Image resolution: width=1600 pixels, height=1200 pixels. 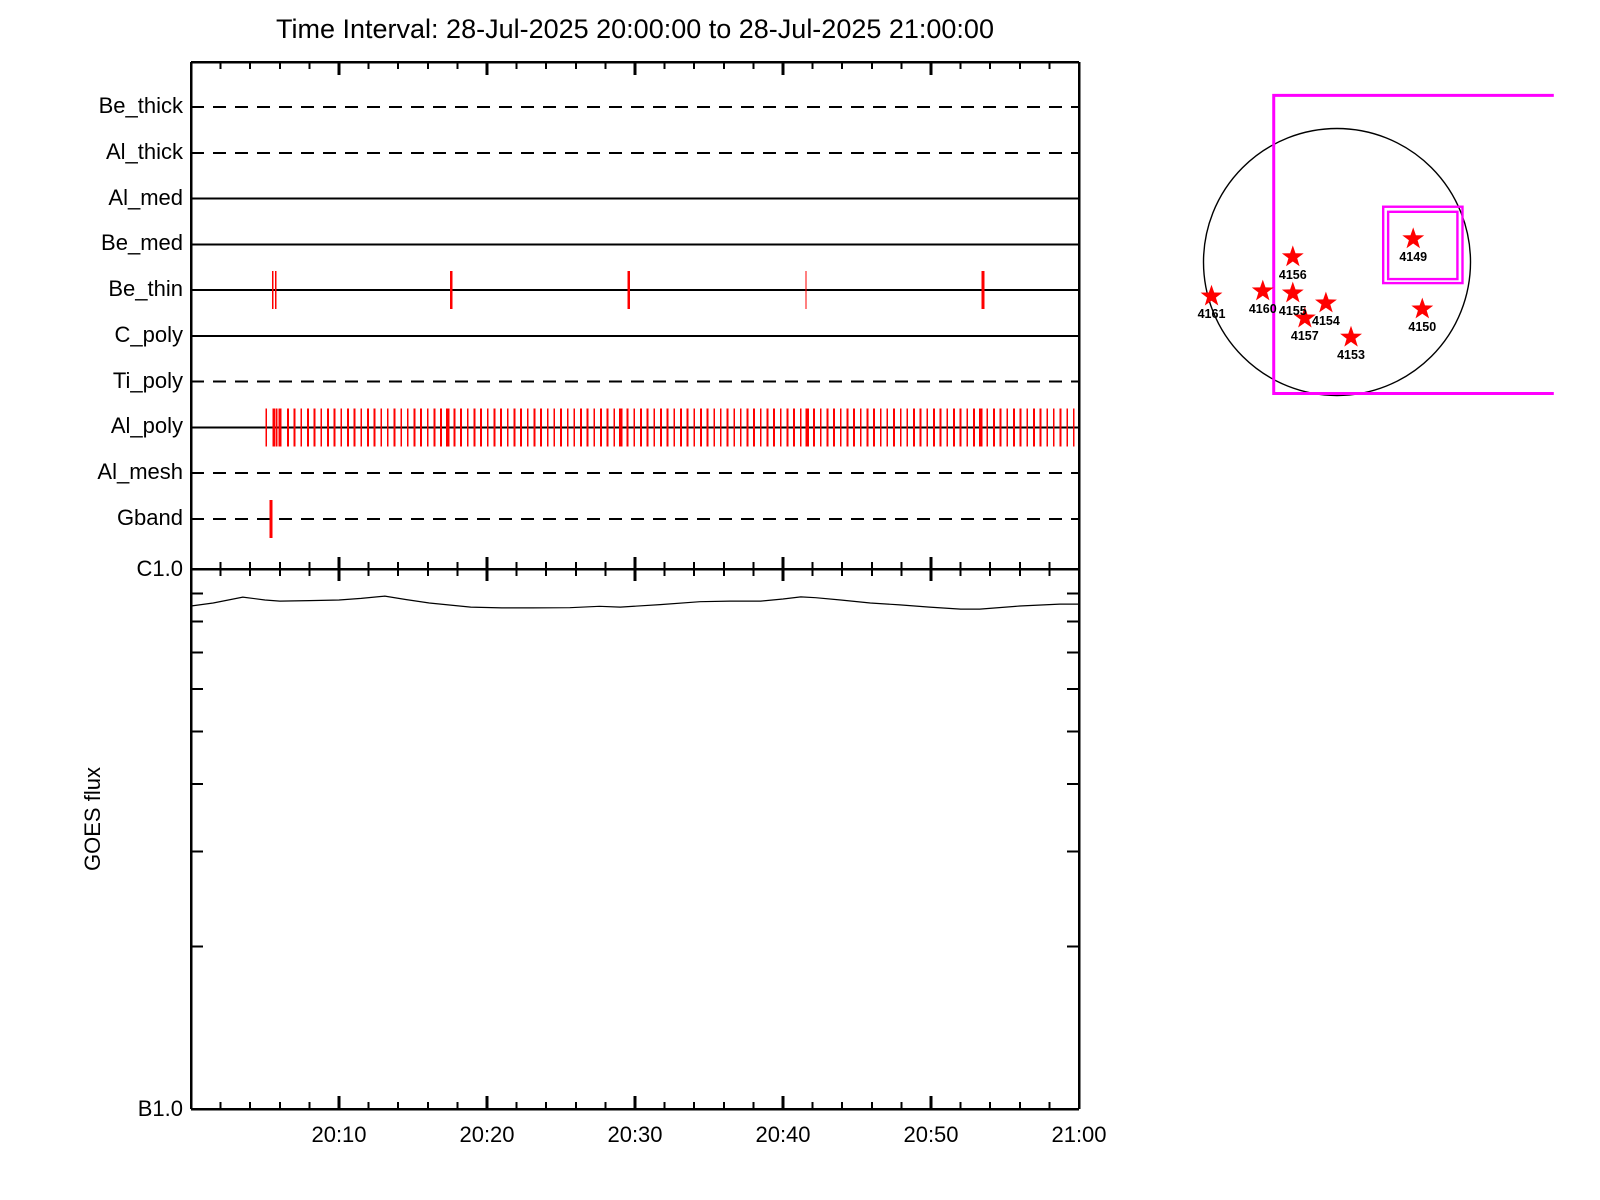 What do you see at coordinates (1337, 262) in the screenshot?
I see `solar-limb-circle` at bounding box center [1337, 262].